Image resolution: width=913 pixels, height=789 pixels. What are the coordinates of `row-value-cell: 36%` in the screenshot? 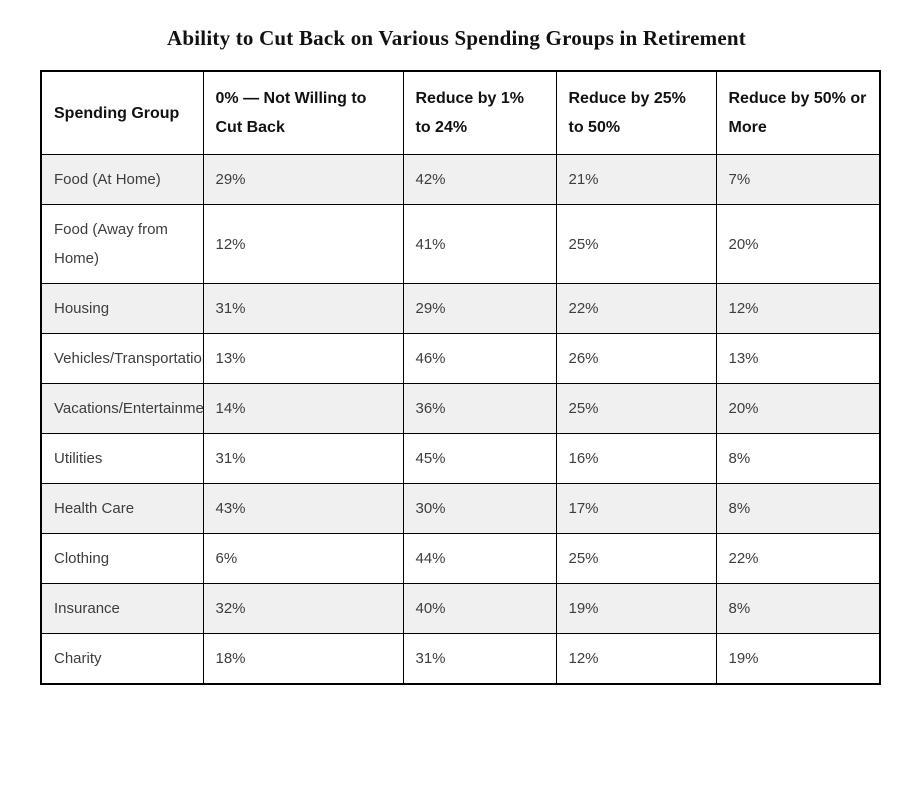 It's located at (479, 408).